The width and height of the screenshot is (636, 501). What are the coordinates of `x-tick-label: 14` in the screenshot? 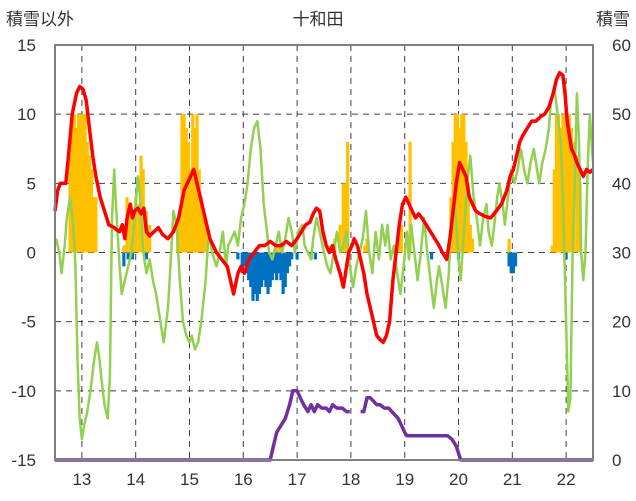 It's located at (135, 479).